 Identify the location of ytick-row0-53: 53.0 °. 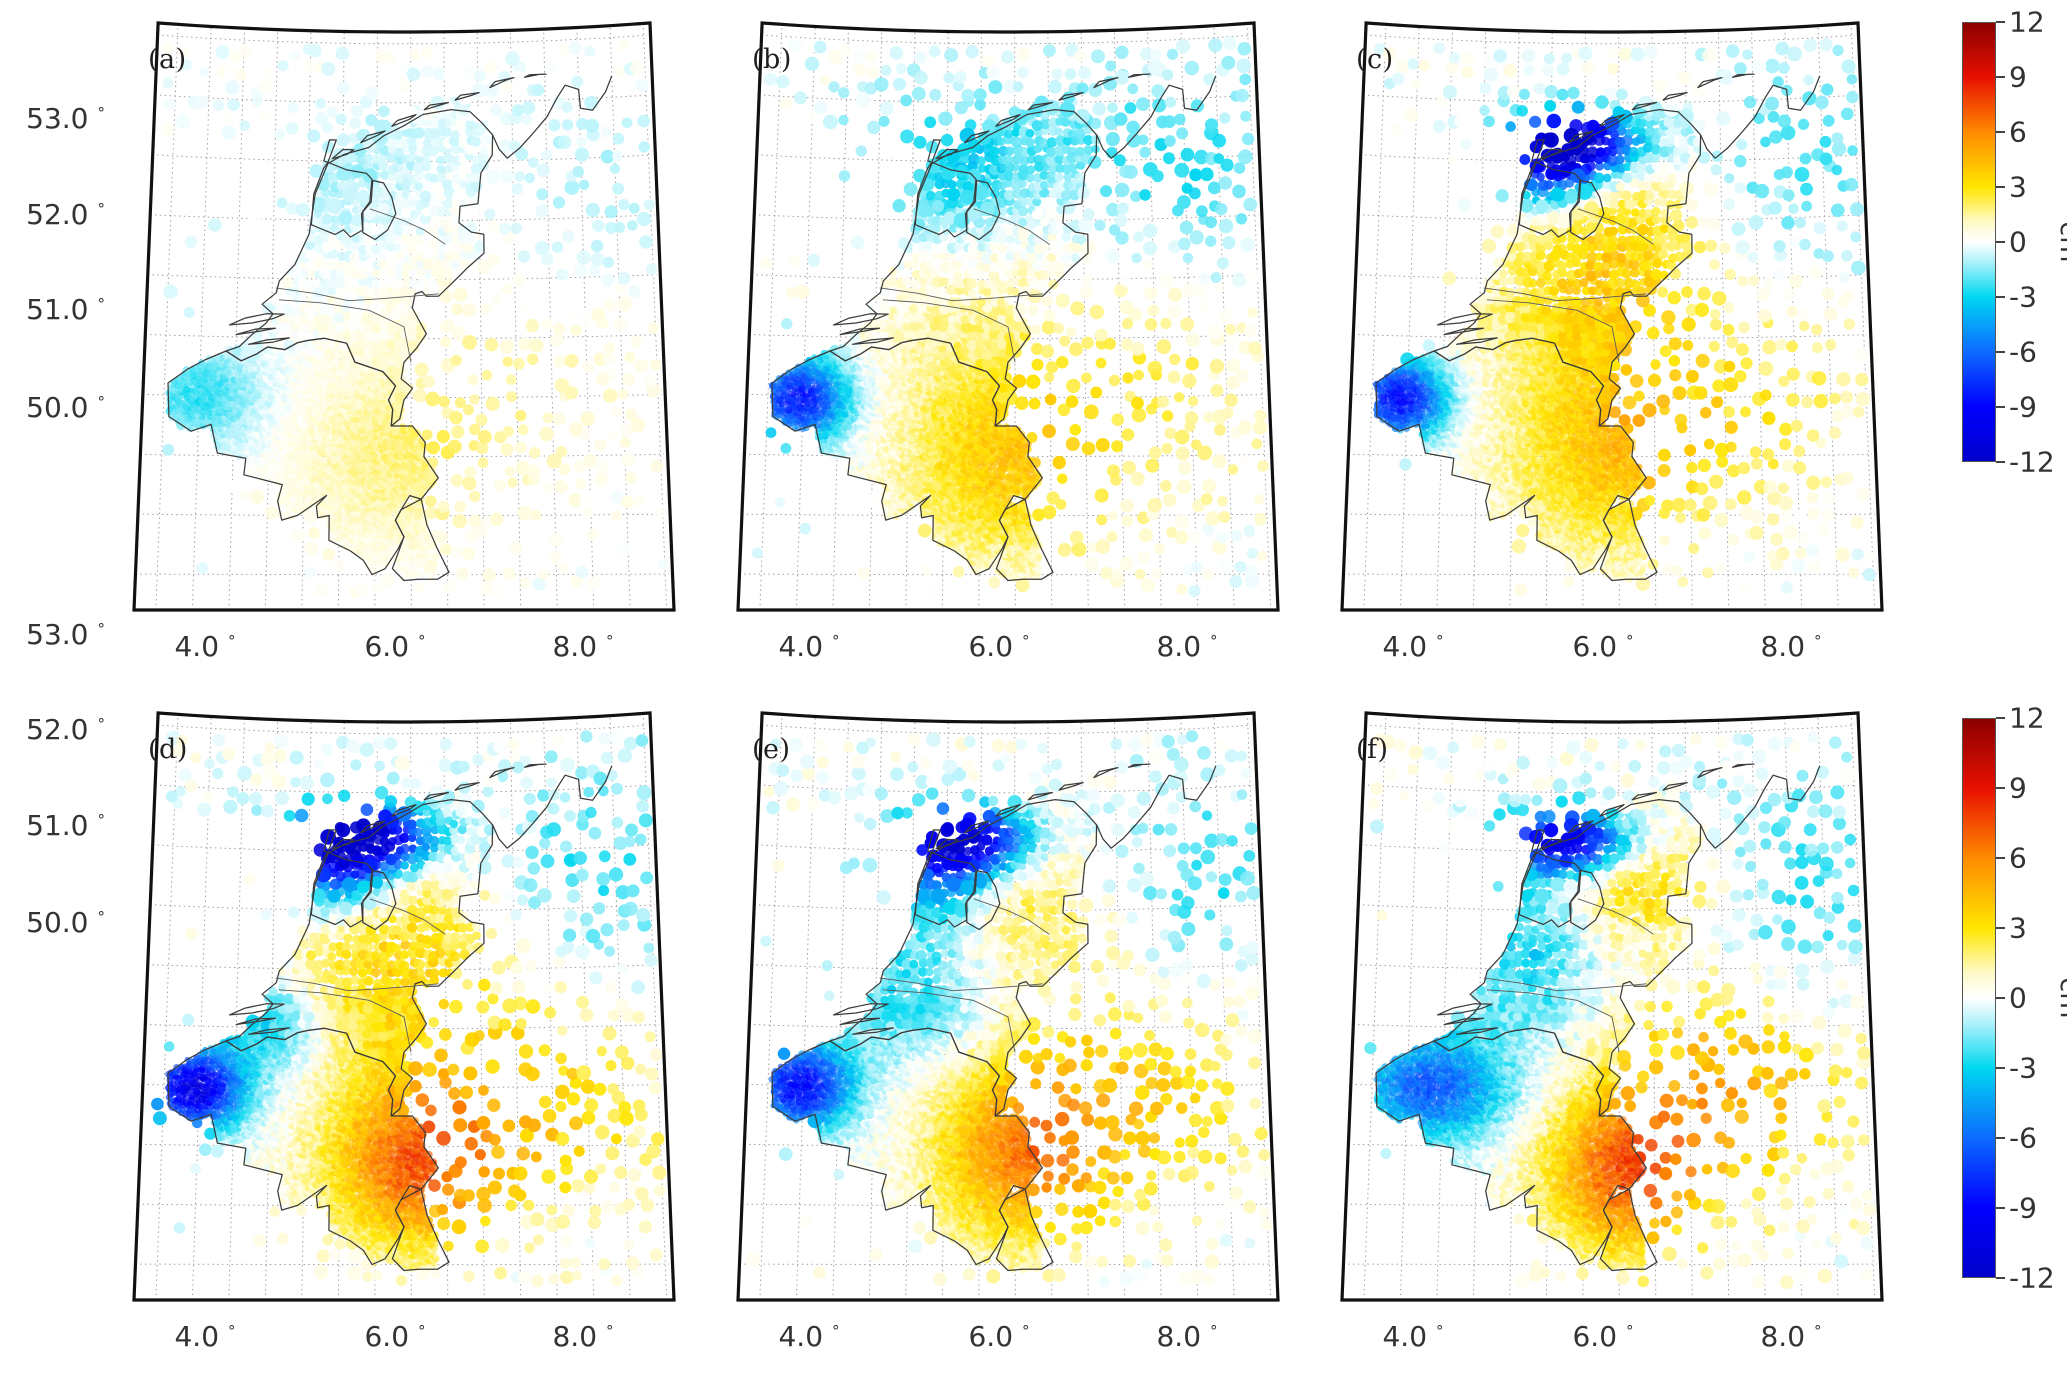
(52, 118).